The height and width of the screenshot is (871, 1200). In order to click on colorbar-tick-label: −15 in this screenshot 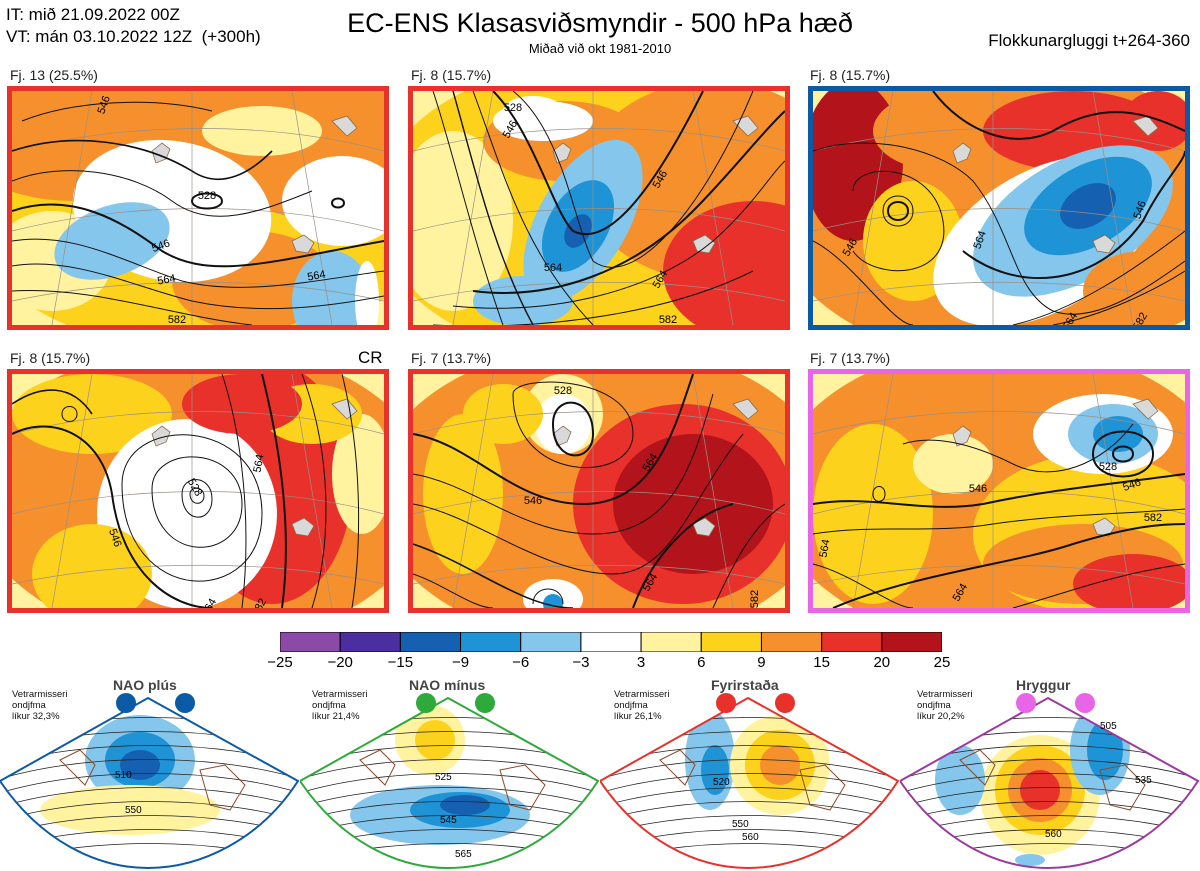, I will do `click(400, 662)`.